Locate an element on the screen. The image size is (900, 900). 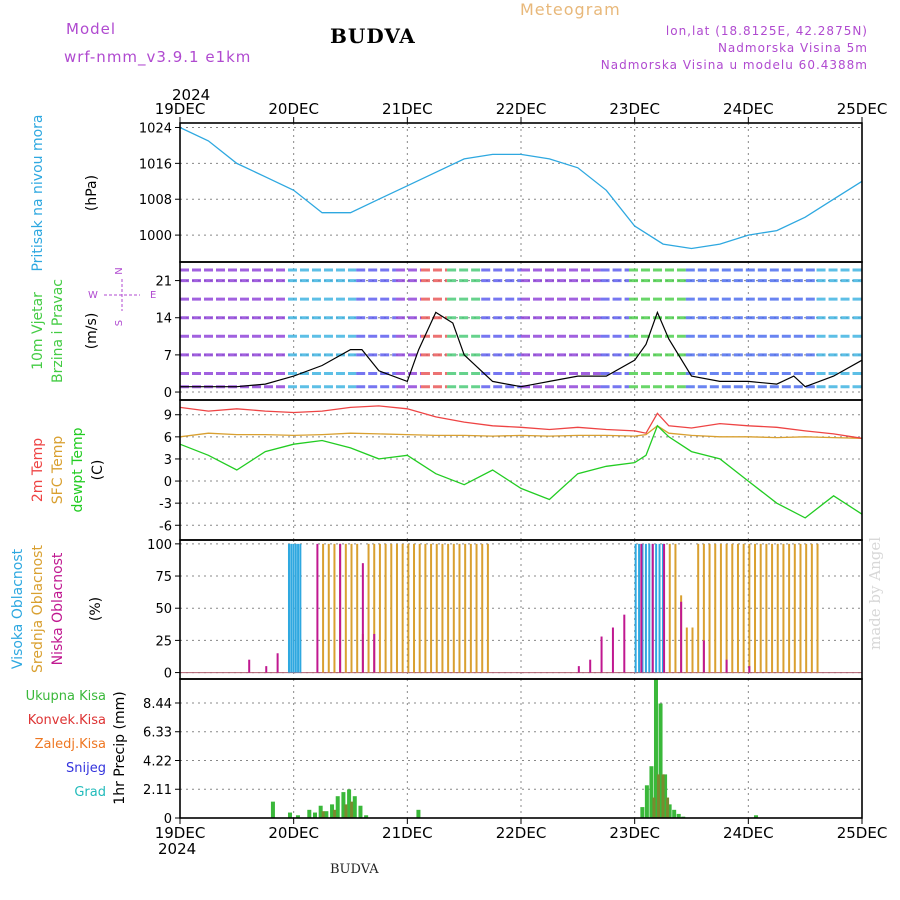
cloud-unit: (%) is located at coordinates (96, 609).